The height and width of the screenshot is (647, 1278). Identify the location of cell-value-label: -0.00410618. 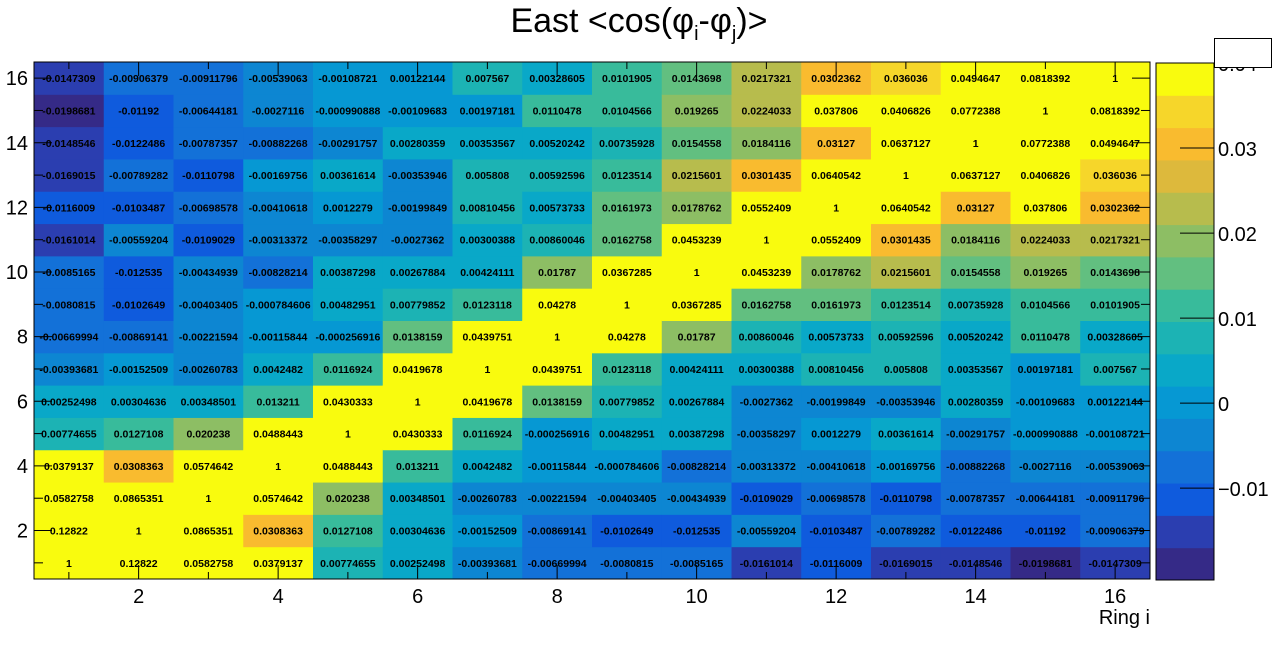
(278, 208).